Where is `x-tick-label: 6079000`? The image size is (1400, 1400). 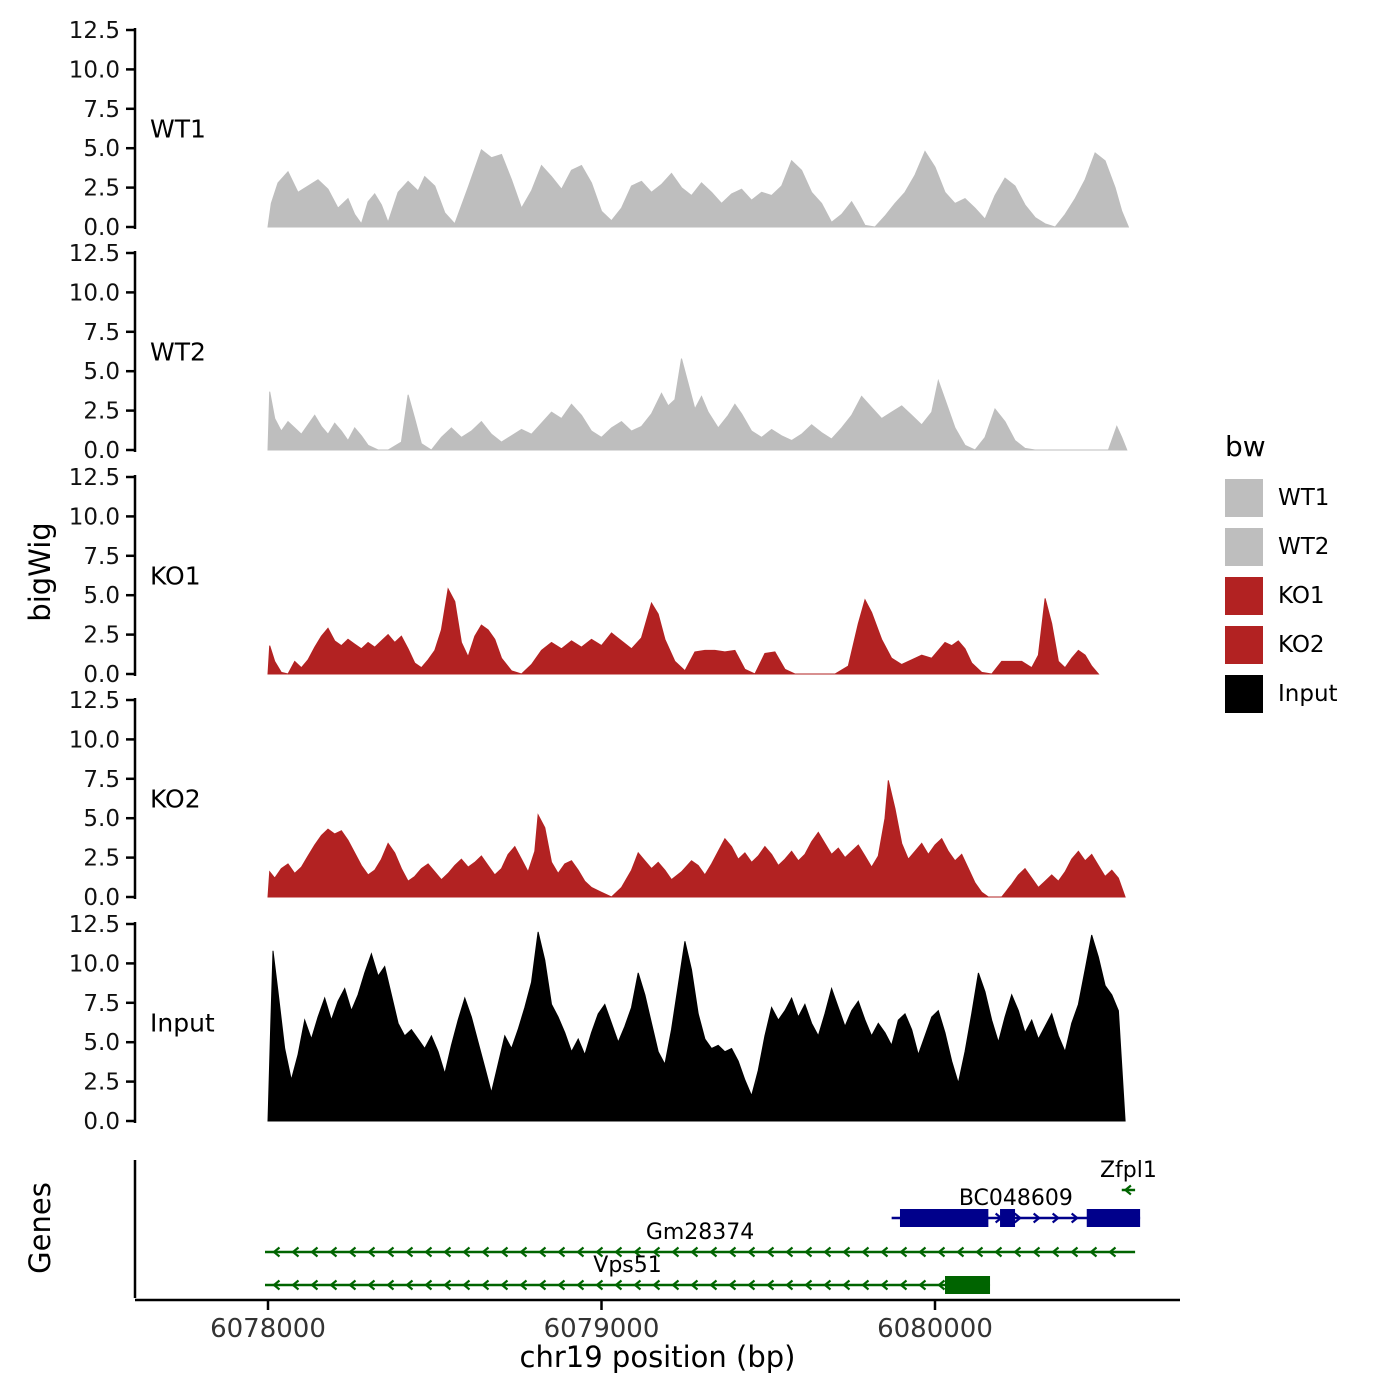
x-tick-label: 6079000 is located at coordinates (602, 1329).